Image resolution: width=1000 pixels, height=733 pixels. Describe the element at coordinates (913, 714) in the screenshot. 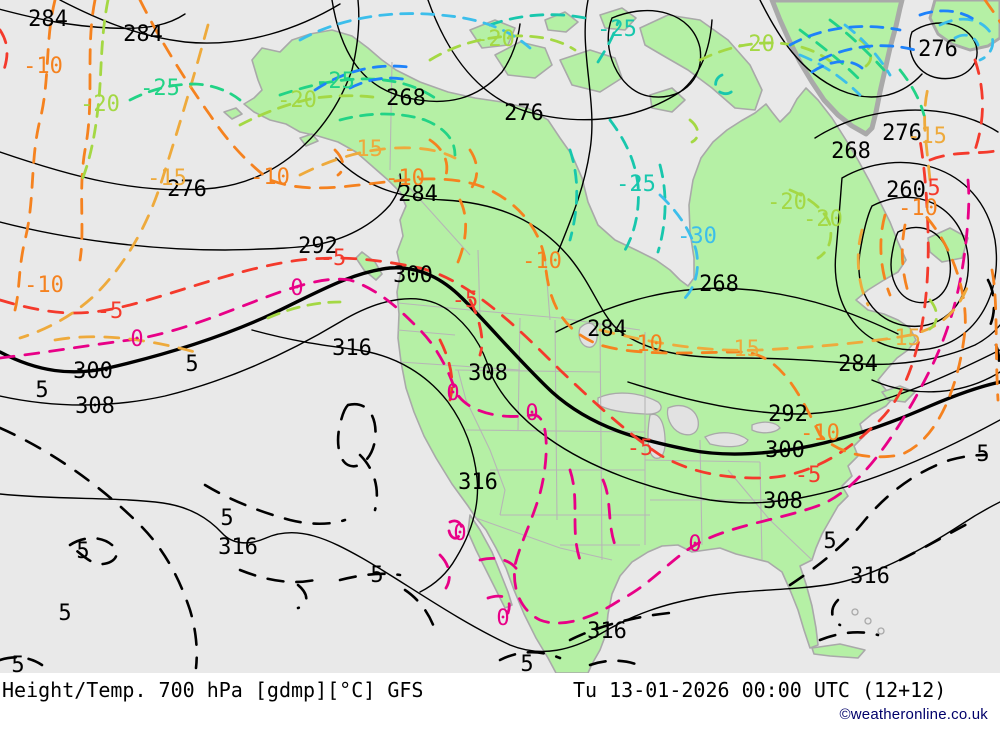

I see `copyright-link: ©weatheronline.co.uk` at that location.